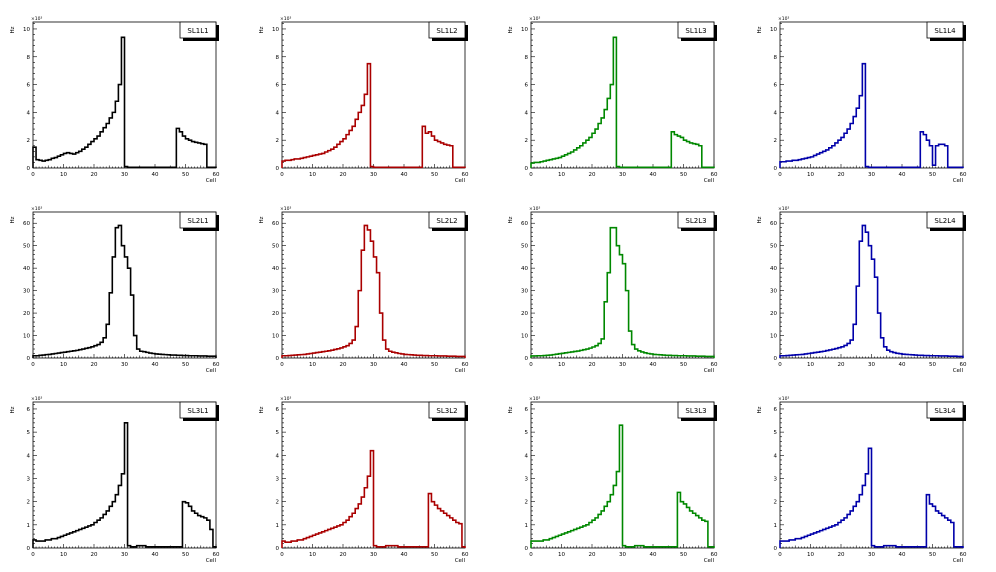 The image size is (996, 572). I want to click on histogram-title: SL1L2, so click(446, 31).